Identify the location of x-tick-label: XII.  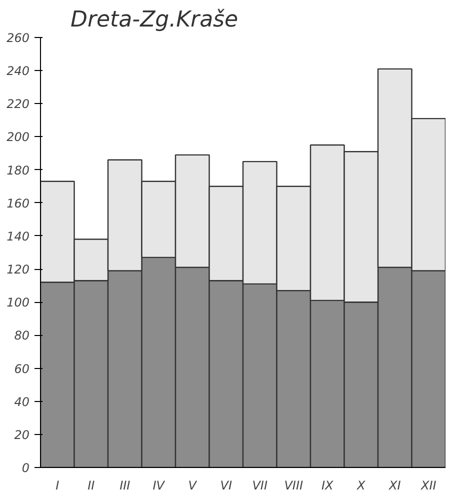
(428, 485).